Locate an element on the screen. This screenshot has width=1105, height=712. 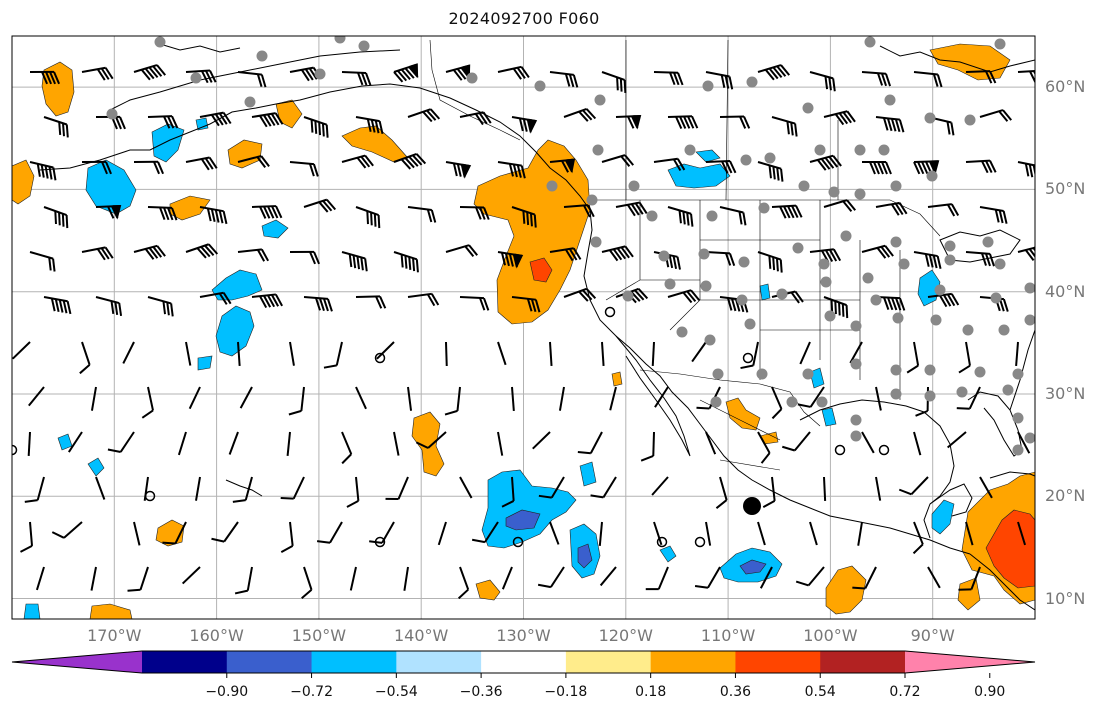
coast-cuba is located at coordinates (1012, 475).